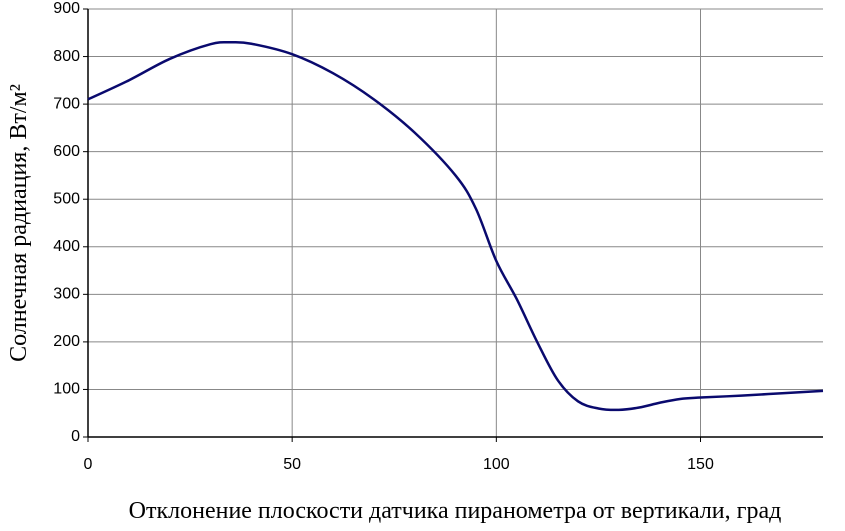 This screenshot has width=845, height=531. What do you see at coordinates (66, 246) in the screenshot?
I see `y-tick-label: 400` at bounding box center [66, 246].